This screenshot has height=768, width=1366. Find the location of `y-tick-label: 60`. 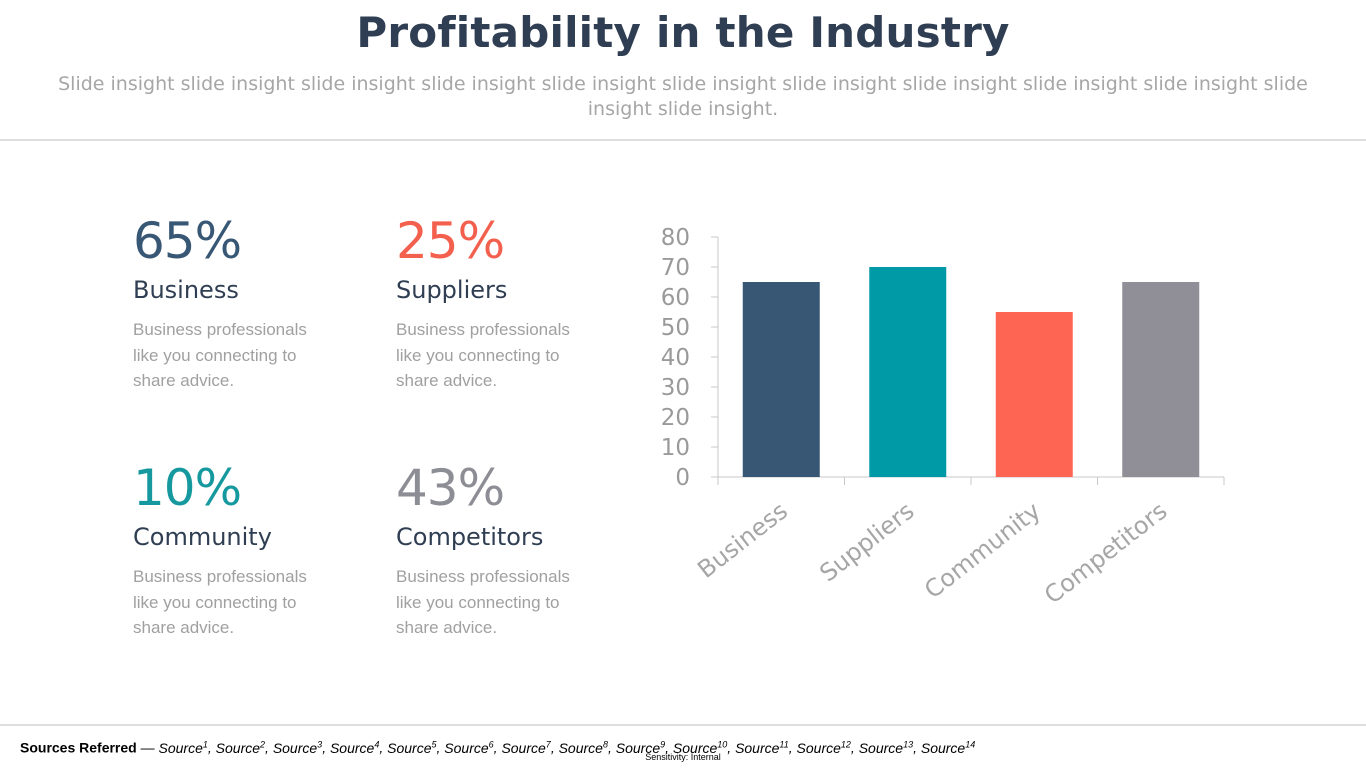

y-tick-label: 60 is located at coordinates (675, 298).